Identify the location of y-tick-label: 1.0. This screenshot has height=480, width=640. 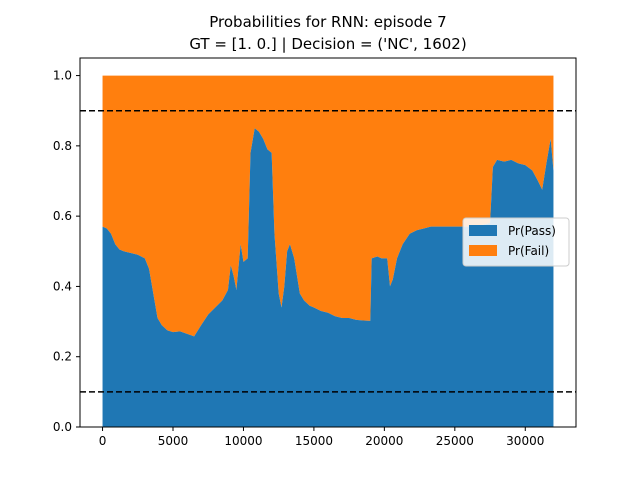
(62, 76).